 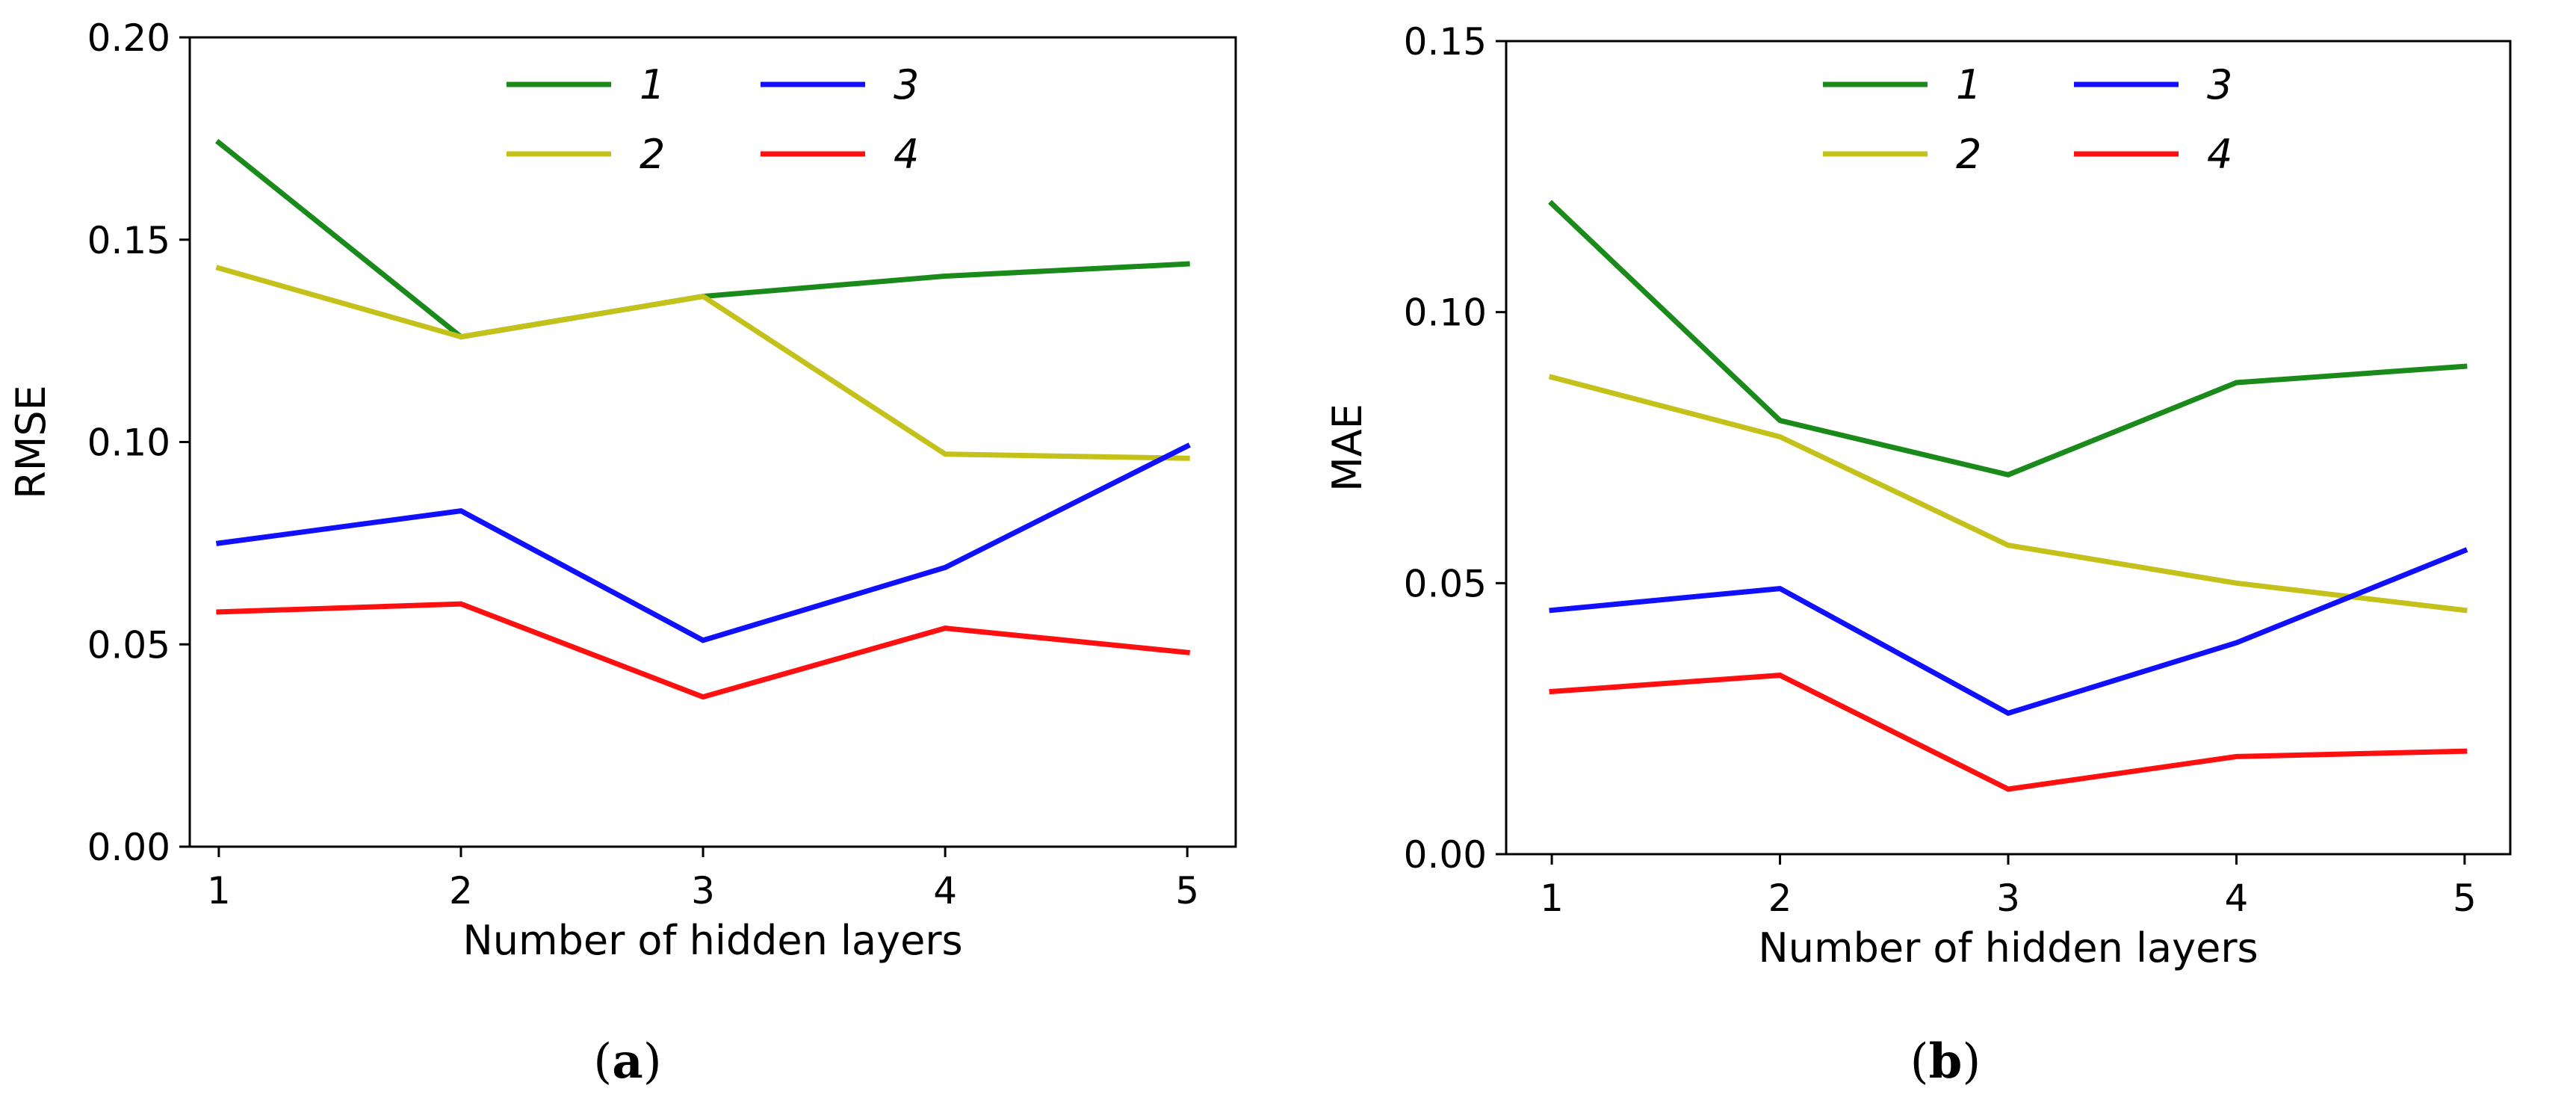 I want to click on caption-b-label: b, so click(x=1946, y=1062).